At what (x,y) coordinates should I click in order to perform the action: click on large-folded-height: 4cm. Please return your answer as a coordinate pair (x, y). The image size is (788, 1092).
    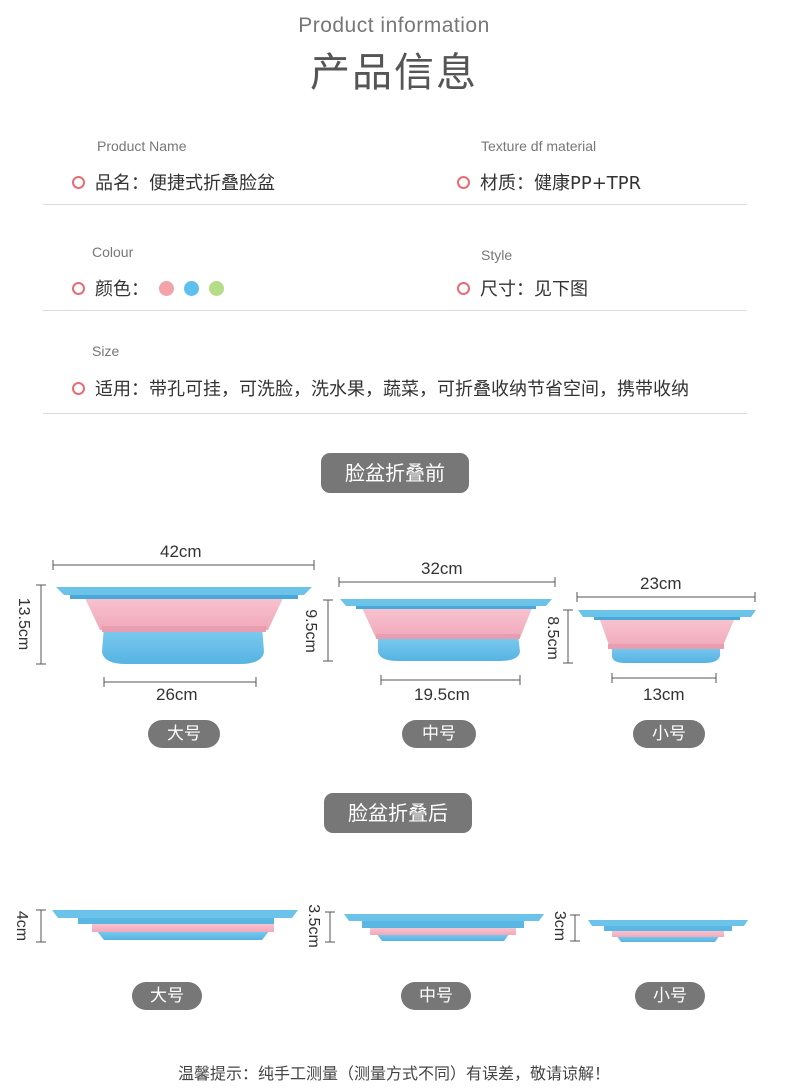
    Looking at the image, I should click on (21, 926).